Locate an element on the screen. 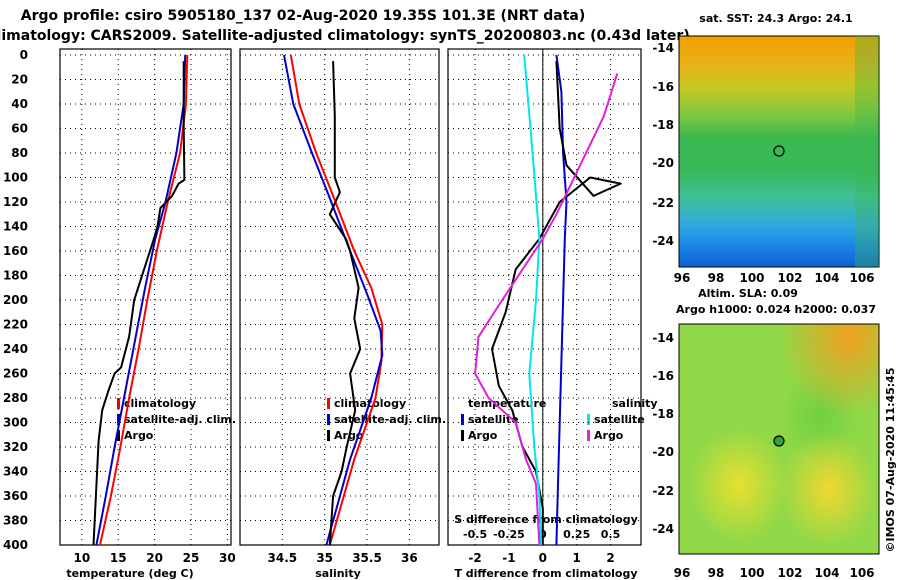  sst-map-ytick: -18 is located at coordinates (663, 125).